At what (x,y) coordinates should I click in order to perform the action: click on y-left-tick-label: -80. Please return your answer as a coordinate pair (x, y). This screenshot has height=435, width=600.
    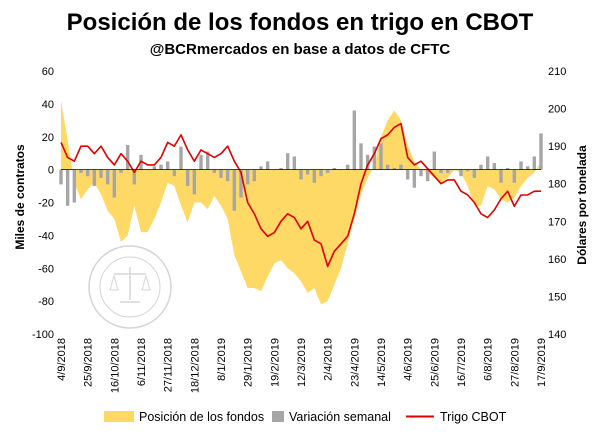
    Looking at the image, I should click on (46, 302).